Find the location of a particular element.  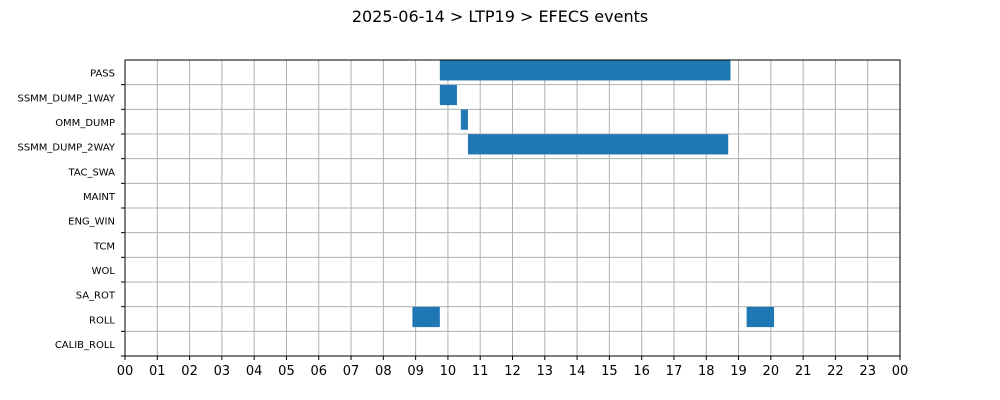

x-tick-label: 20 is located at coordinates (771, 371).